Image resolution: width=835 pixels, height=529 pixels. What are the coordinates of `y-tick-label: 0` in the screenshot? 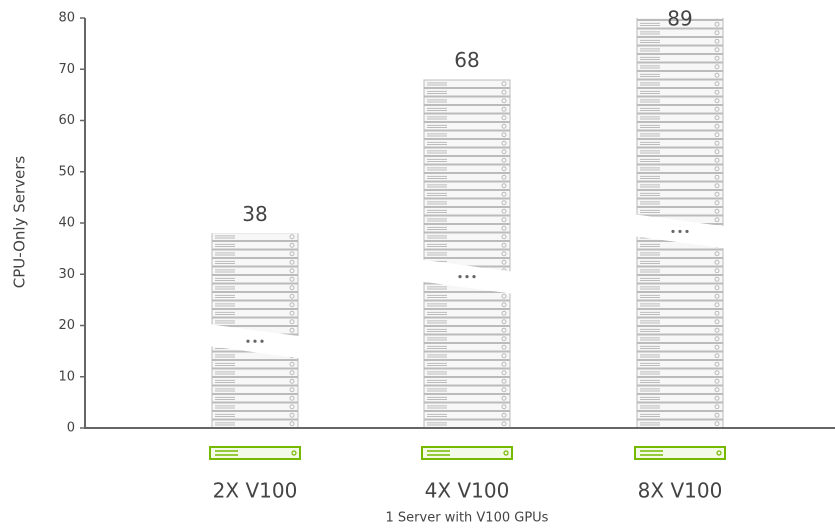 It's located at (71, 428).